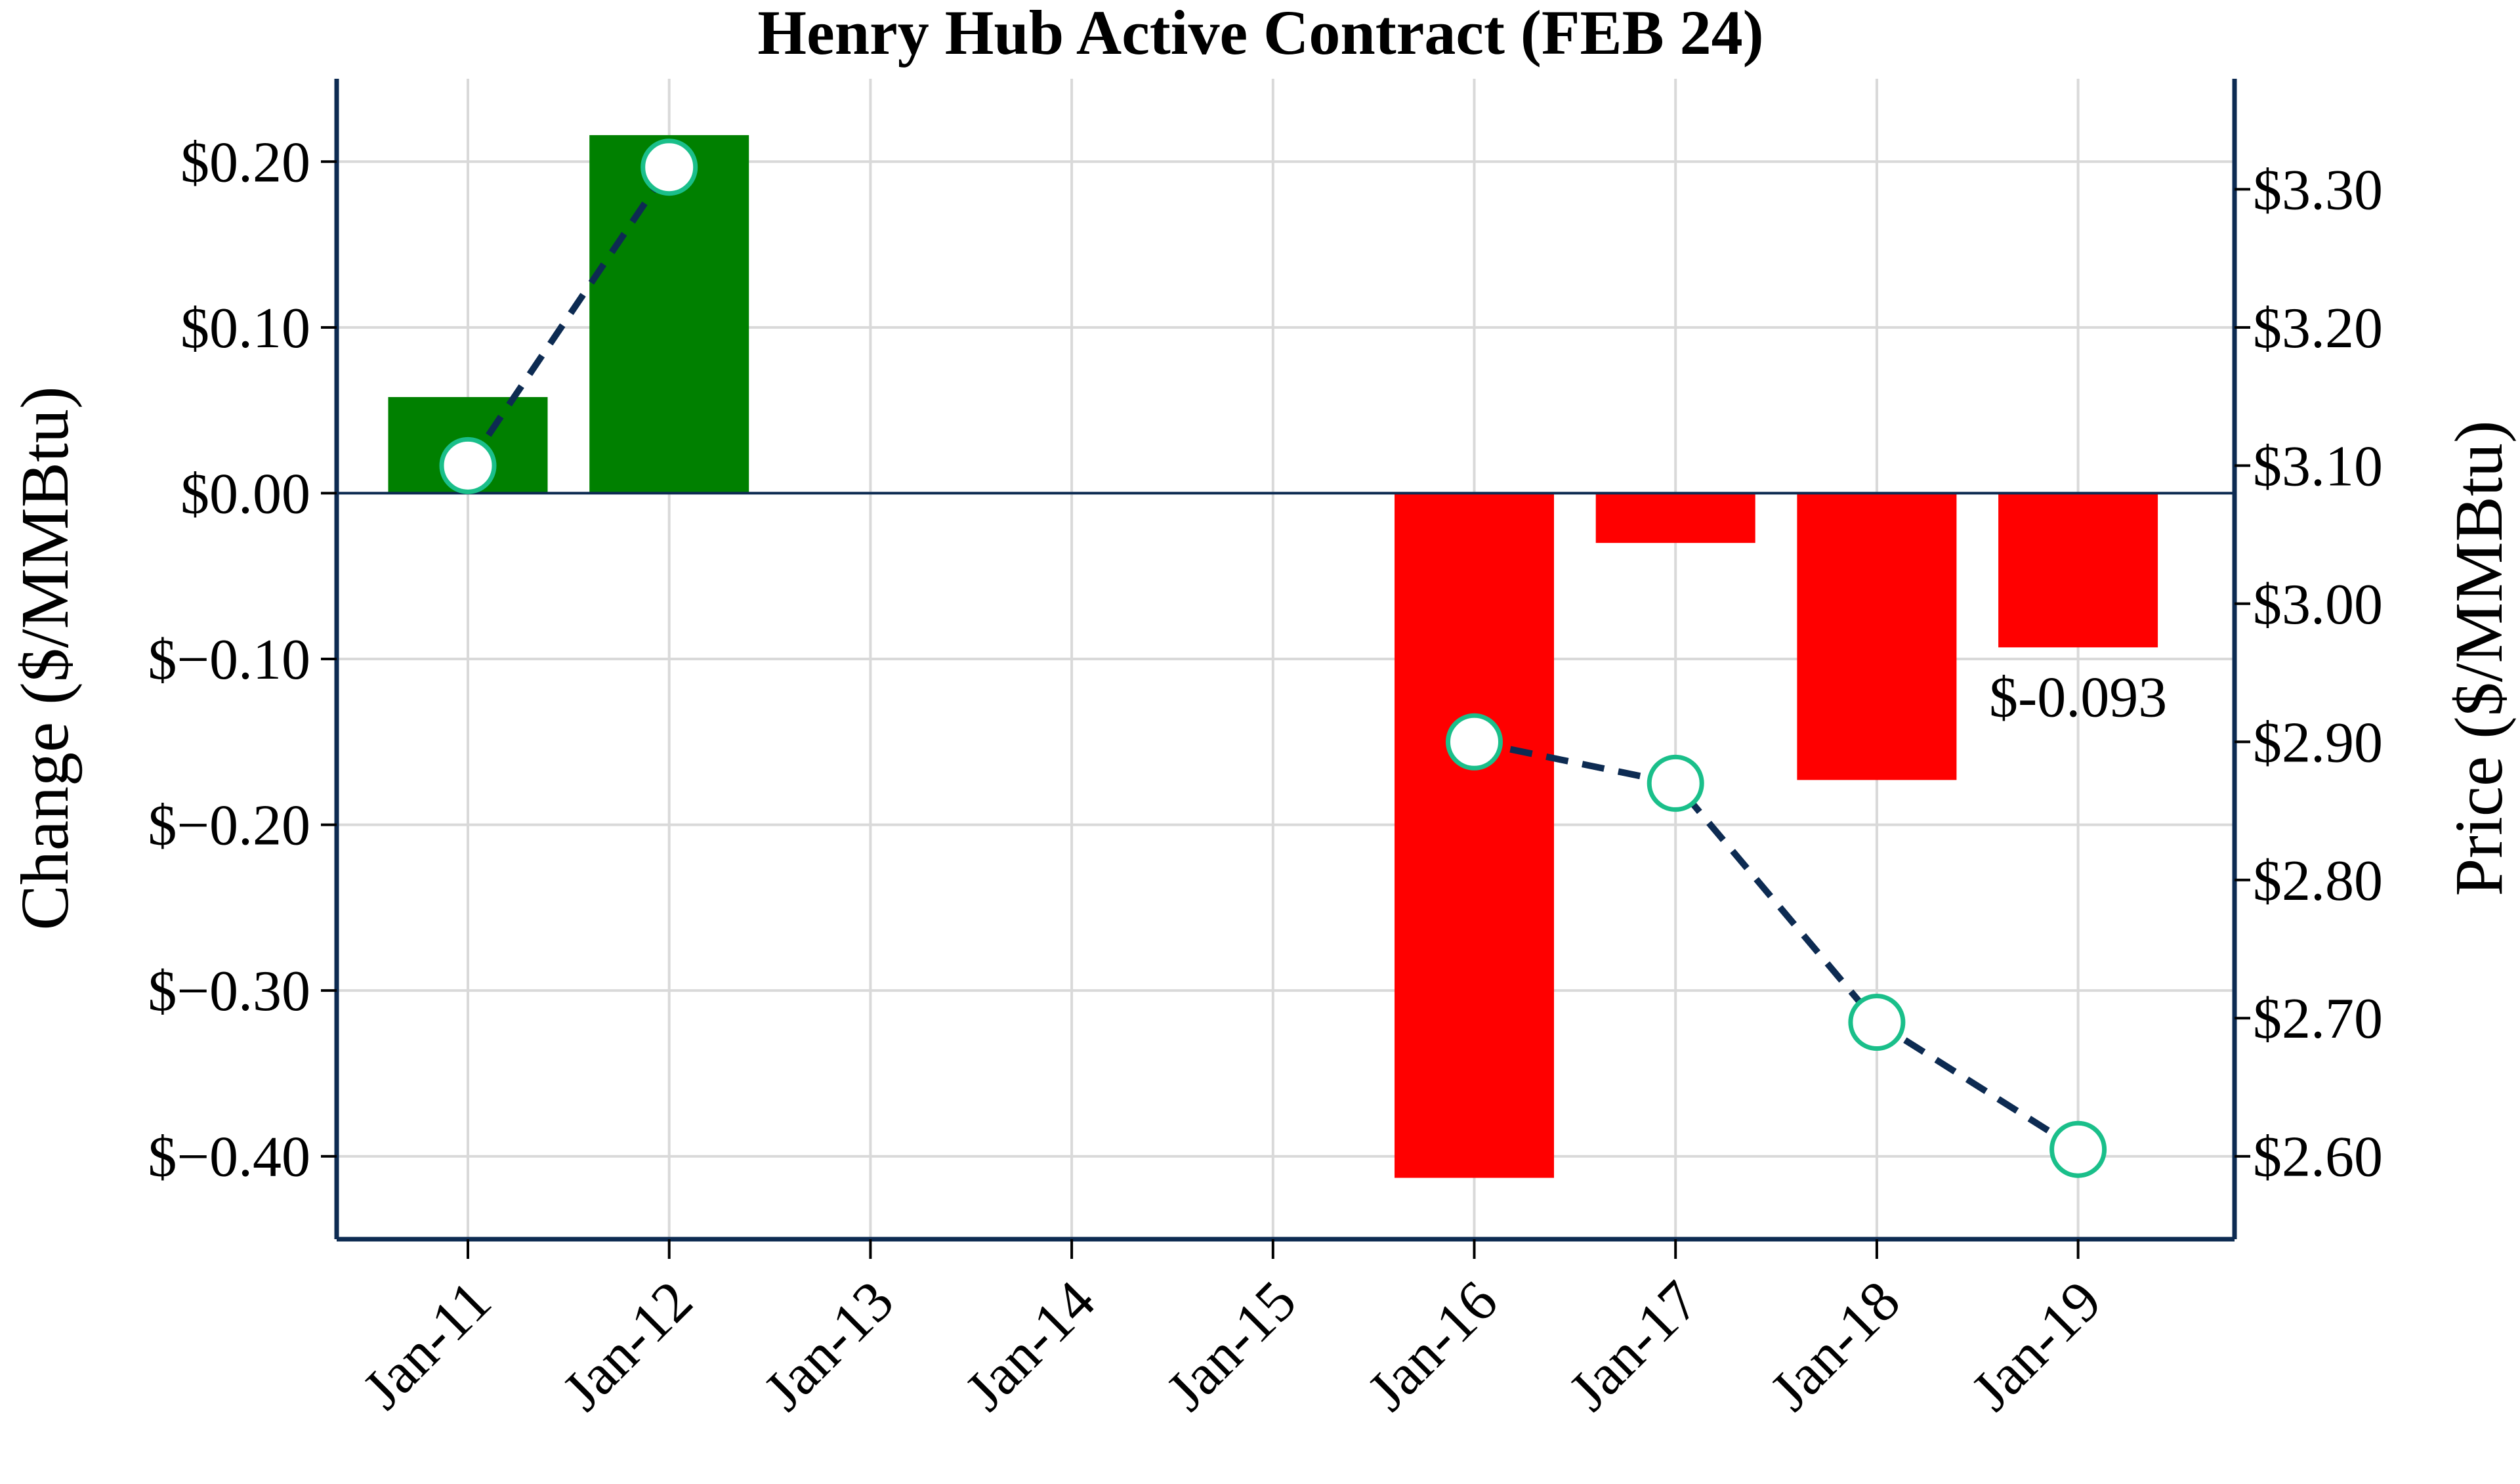 The image size is (2520, 1484). What do you see at coordinates (1634, 1346) in the screenshot?
I see `x-tick-label: Jan-17` at bounding box center [1634, 1346].